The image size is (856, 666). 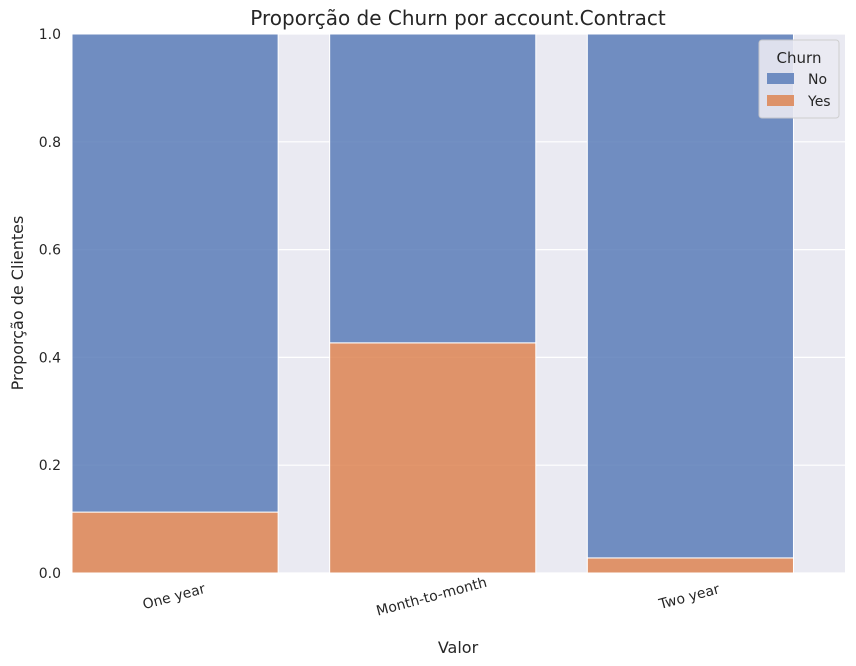 What do you see at coordinates (799, 58) in the screenshot?
I see `legend-title: Churn` at bounding box center [799, 58].